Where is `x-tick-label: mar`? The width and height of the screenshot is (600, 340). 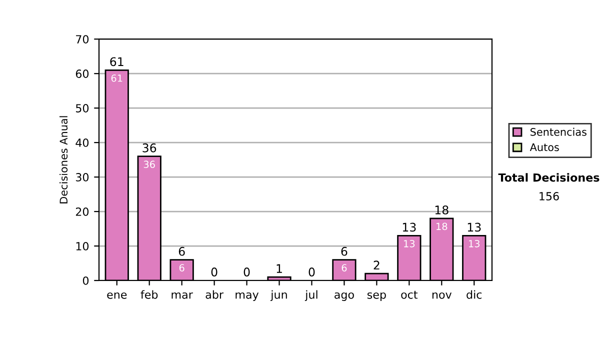
x-tick-label: mar is located at coordinates (182, 295).